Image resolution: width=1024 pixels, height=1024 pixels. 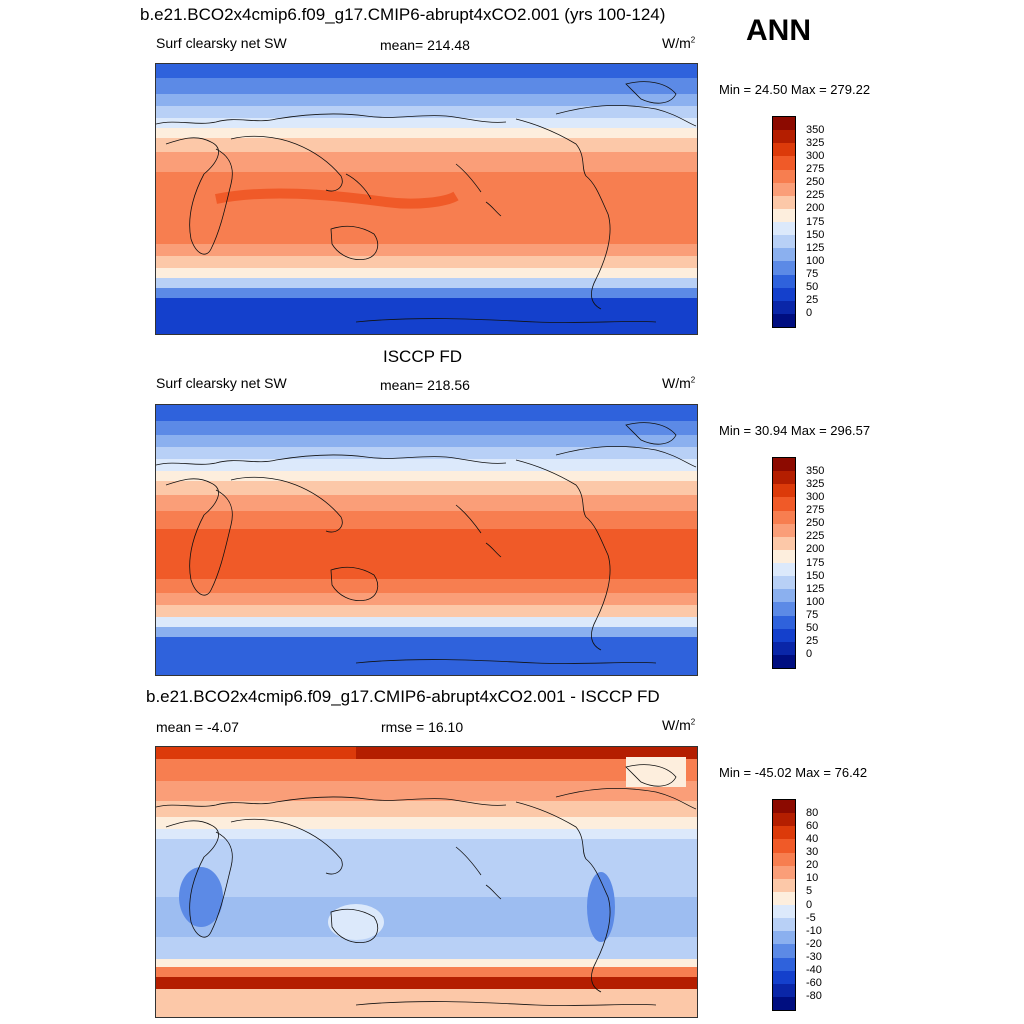 I want to click on colorbar-tick-label: 10, so click(x=812, y=878).